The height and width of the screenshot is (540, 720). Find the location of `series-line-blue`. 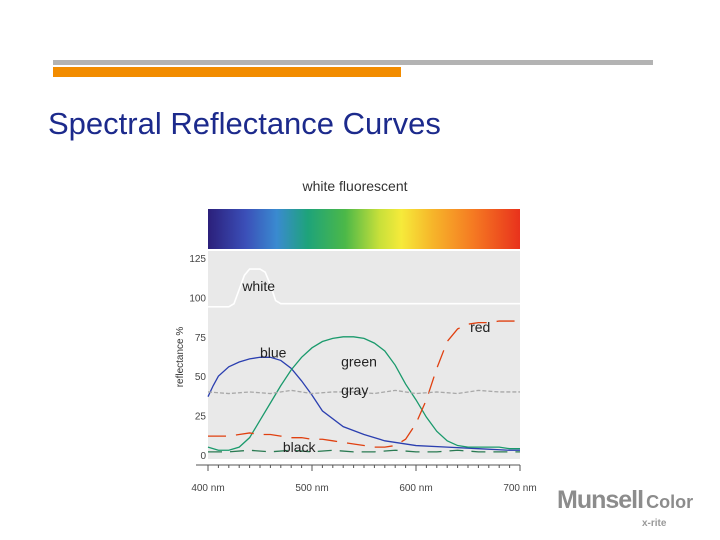

series-line-blue is located at coordinates (363, 403).